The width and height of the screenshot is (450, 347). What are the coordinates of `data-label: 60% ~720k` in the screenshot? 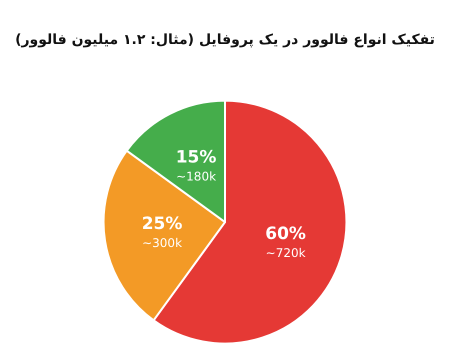 It's located at (285, 242).